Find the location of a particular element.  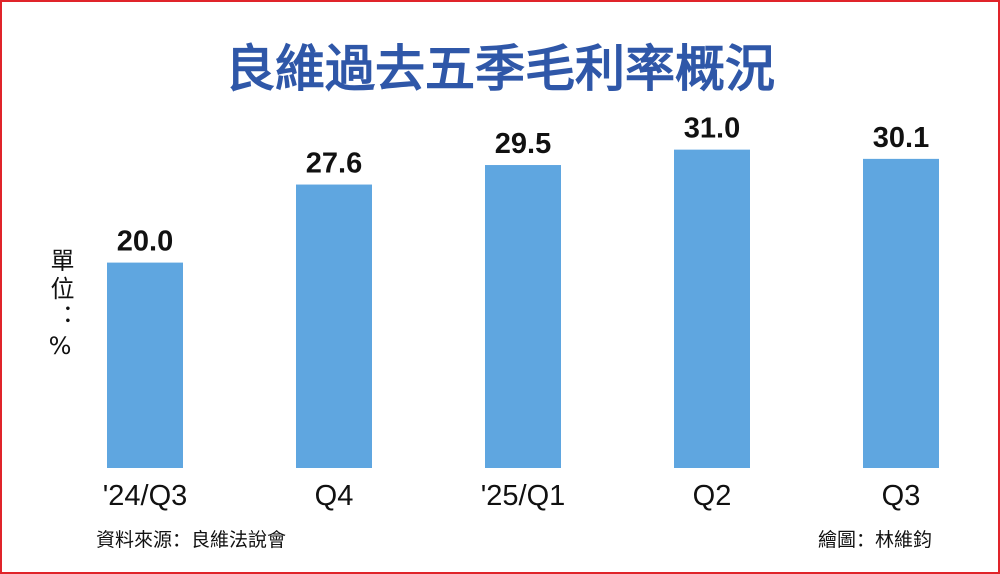

x-tick-label: '25/Q1 is located at coordinates (523, 496).